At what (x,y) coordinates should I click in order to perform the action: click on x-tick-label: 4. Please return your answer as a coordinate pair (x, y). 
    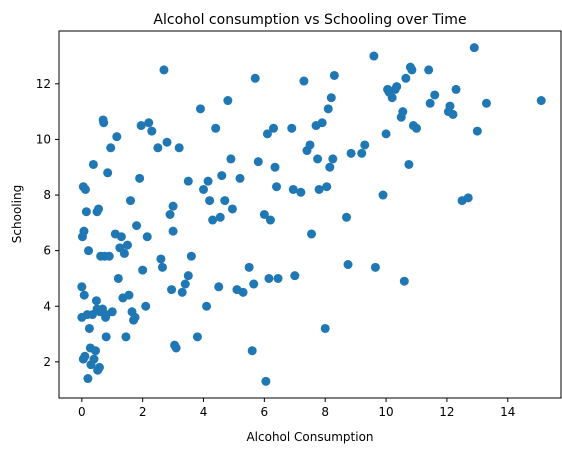
    Looking at the image, I should click on (204, 412).